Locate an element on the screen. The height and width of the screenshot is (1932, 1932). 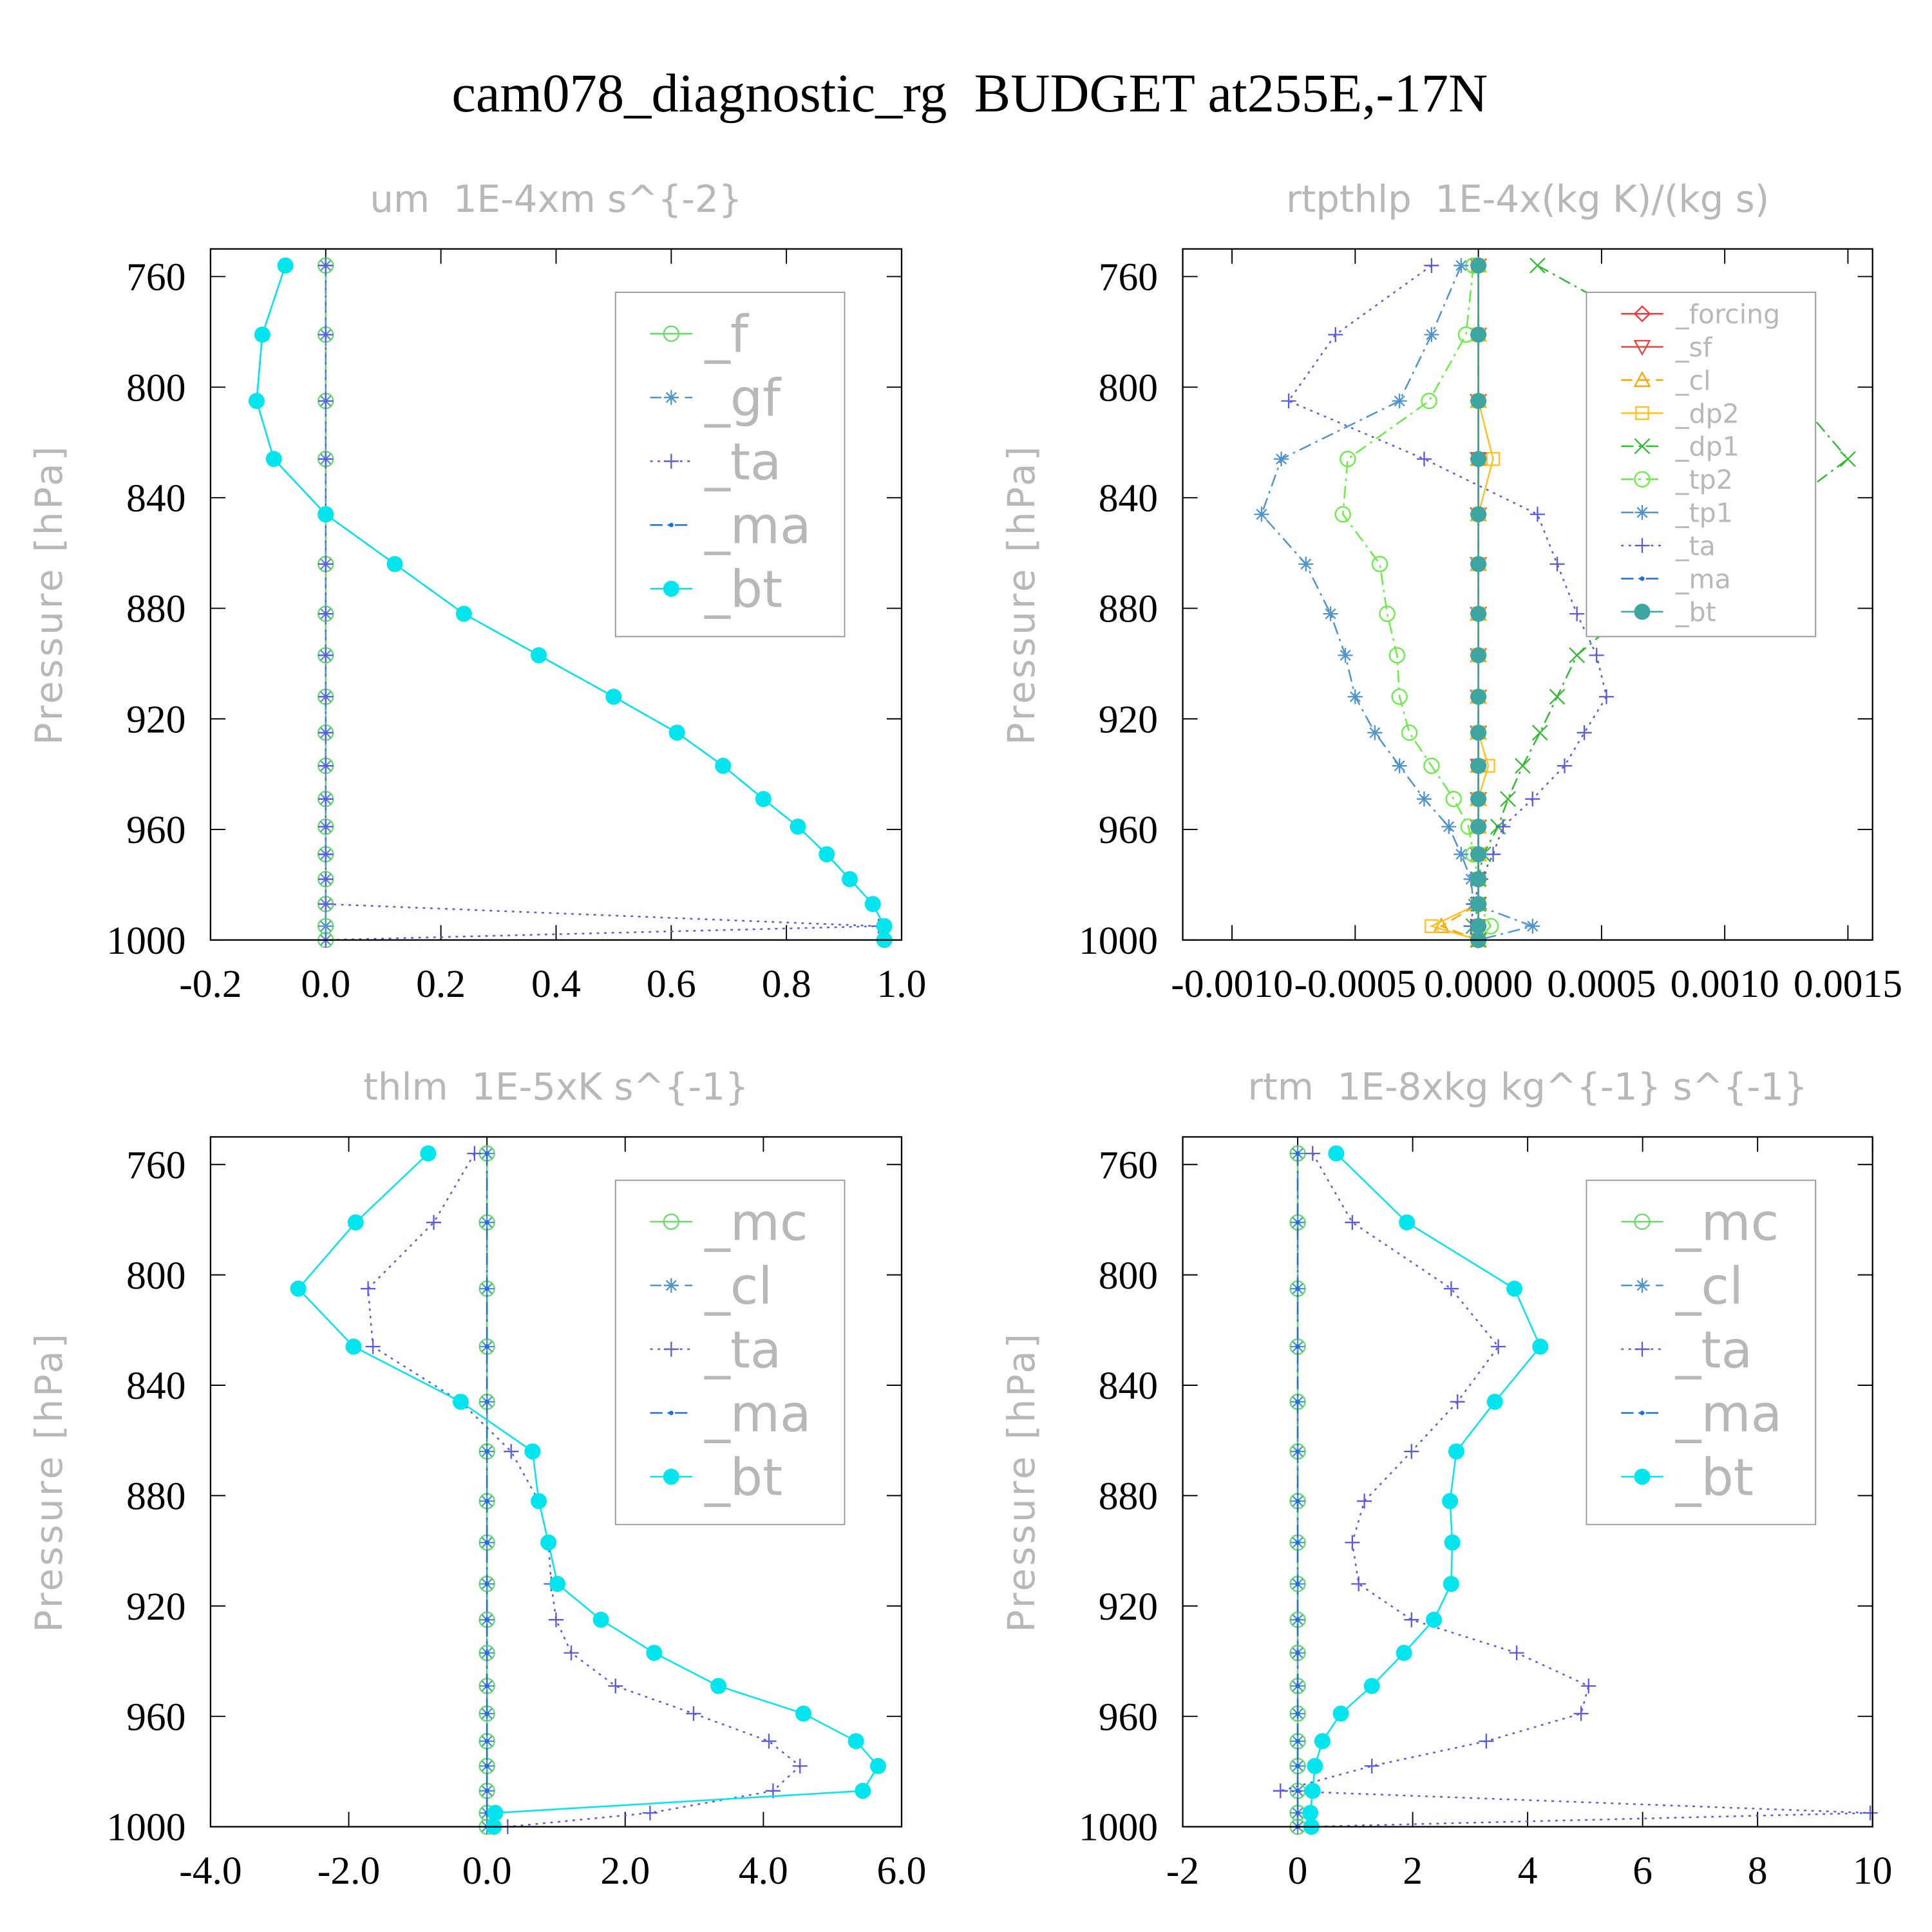
panel-title: um 1E-4xm s^{-2} is located at coordinates (556, 199).